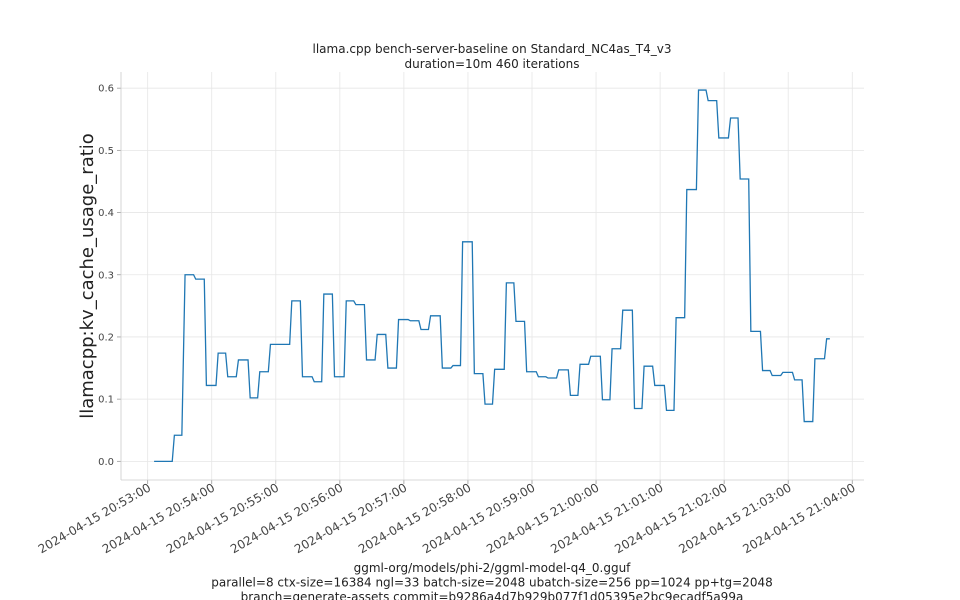  Describe the element at coordinates (492, 64) in the screenshot. I see `chart-subtitle: duration=10m 460 iterations` at that location.